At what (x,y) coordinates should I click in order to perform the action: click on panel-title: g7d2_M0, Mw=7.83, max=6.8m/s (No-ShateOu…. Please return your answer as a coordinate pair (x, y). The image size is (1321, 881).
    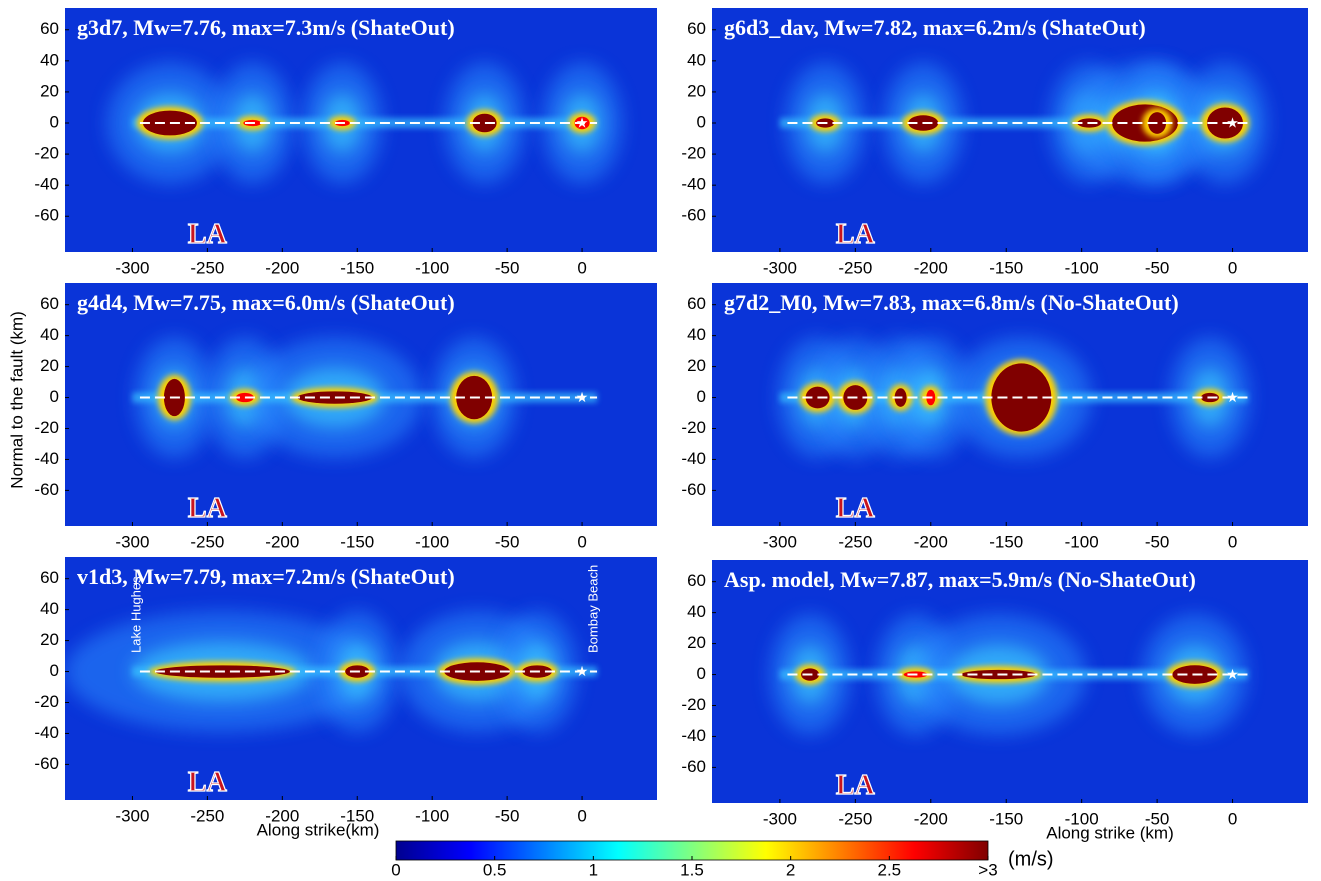
    Looking at the image, I should click on (951, 302).